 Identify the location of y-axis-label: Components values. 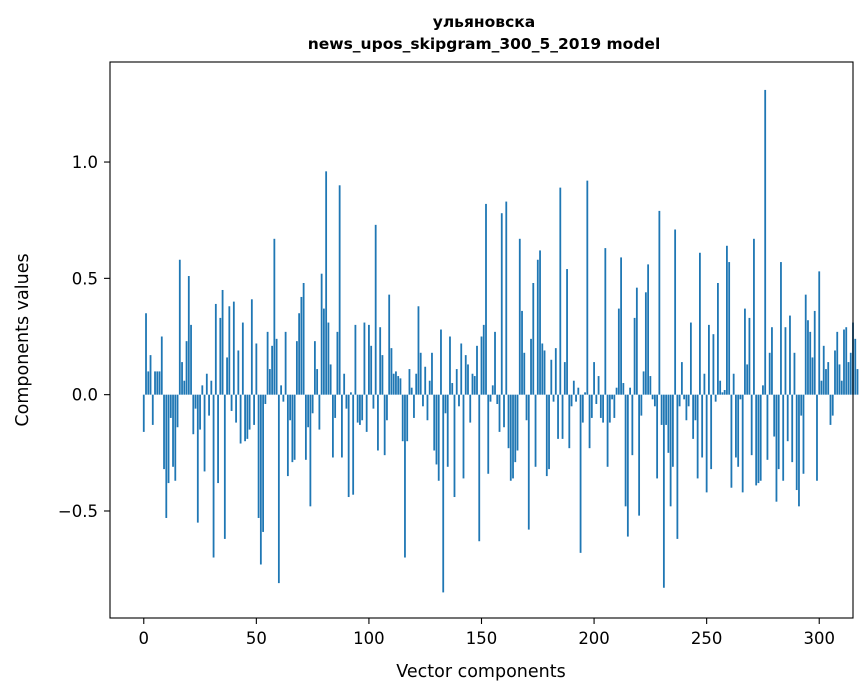
(23, 339).